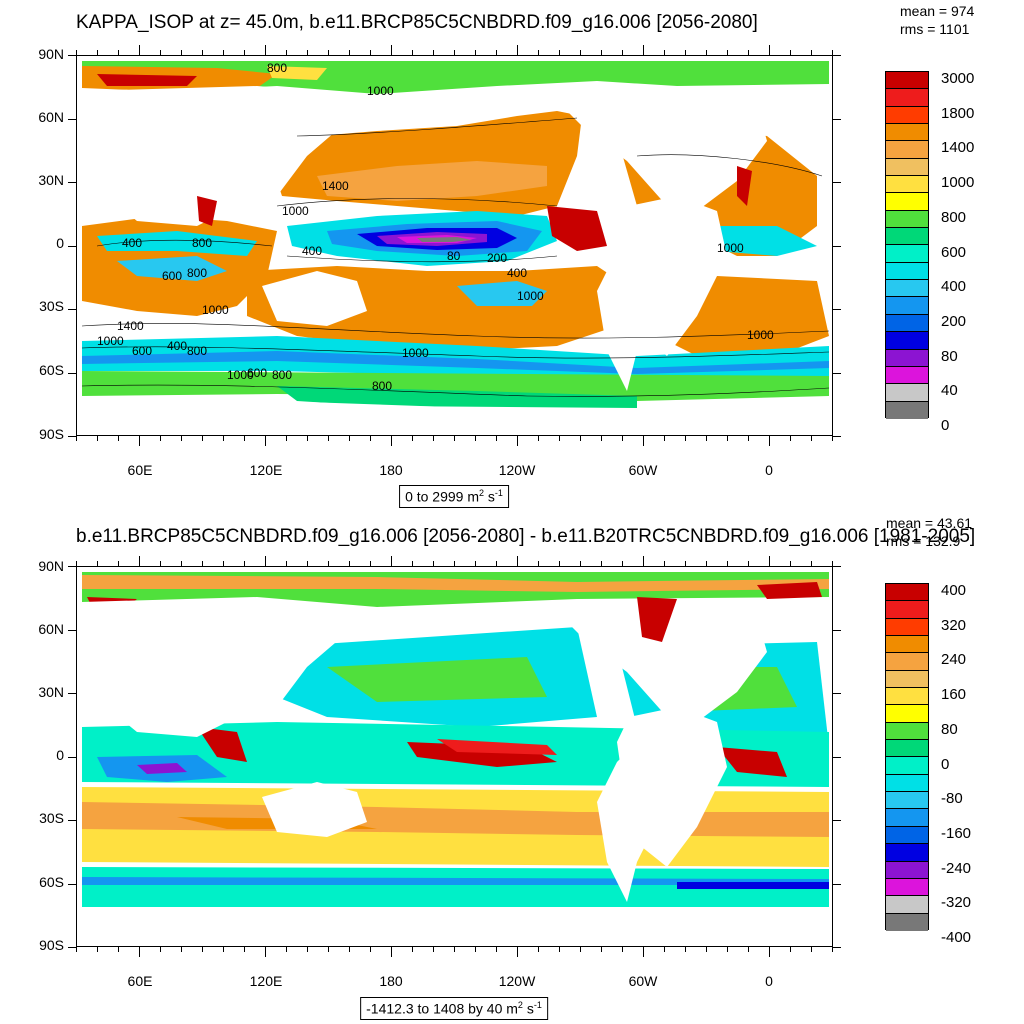 The height and width of the screenshot is (1024, 1024). What do you see at coordinates (391, 981) in the screenshot?
I see `panel2-lon-label: 180` at bounding box center [391, 981].